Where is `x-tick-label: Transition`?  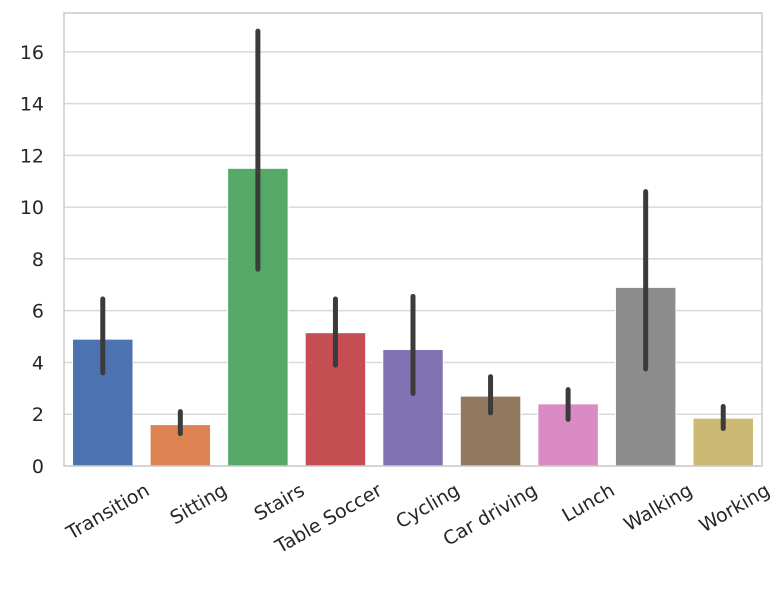 x-tick-label: Transition is located at coordinates (107, 511).